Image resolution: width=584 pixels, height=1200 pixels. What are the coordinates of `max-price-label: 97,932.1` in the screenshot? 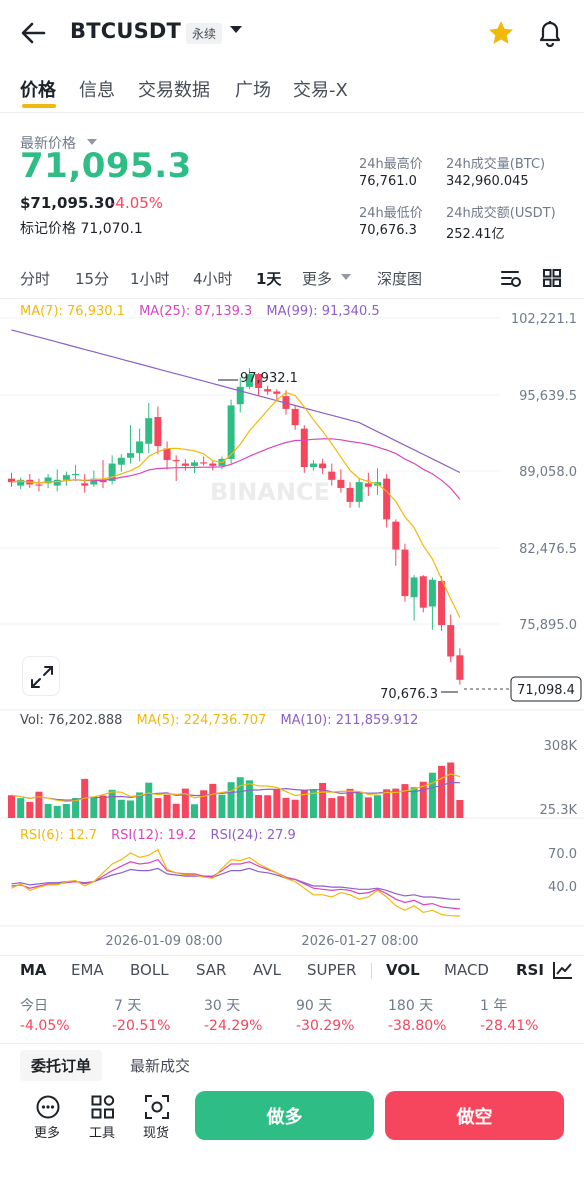 It's located at (269, 378).